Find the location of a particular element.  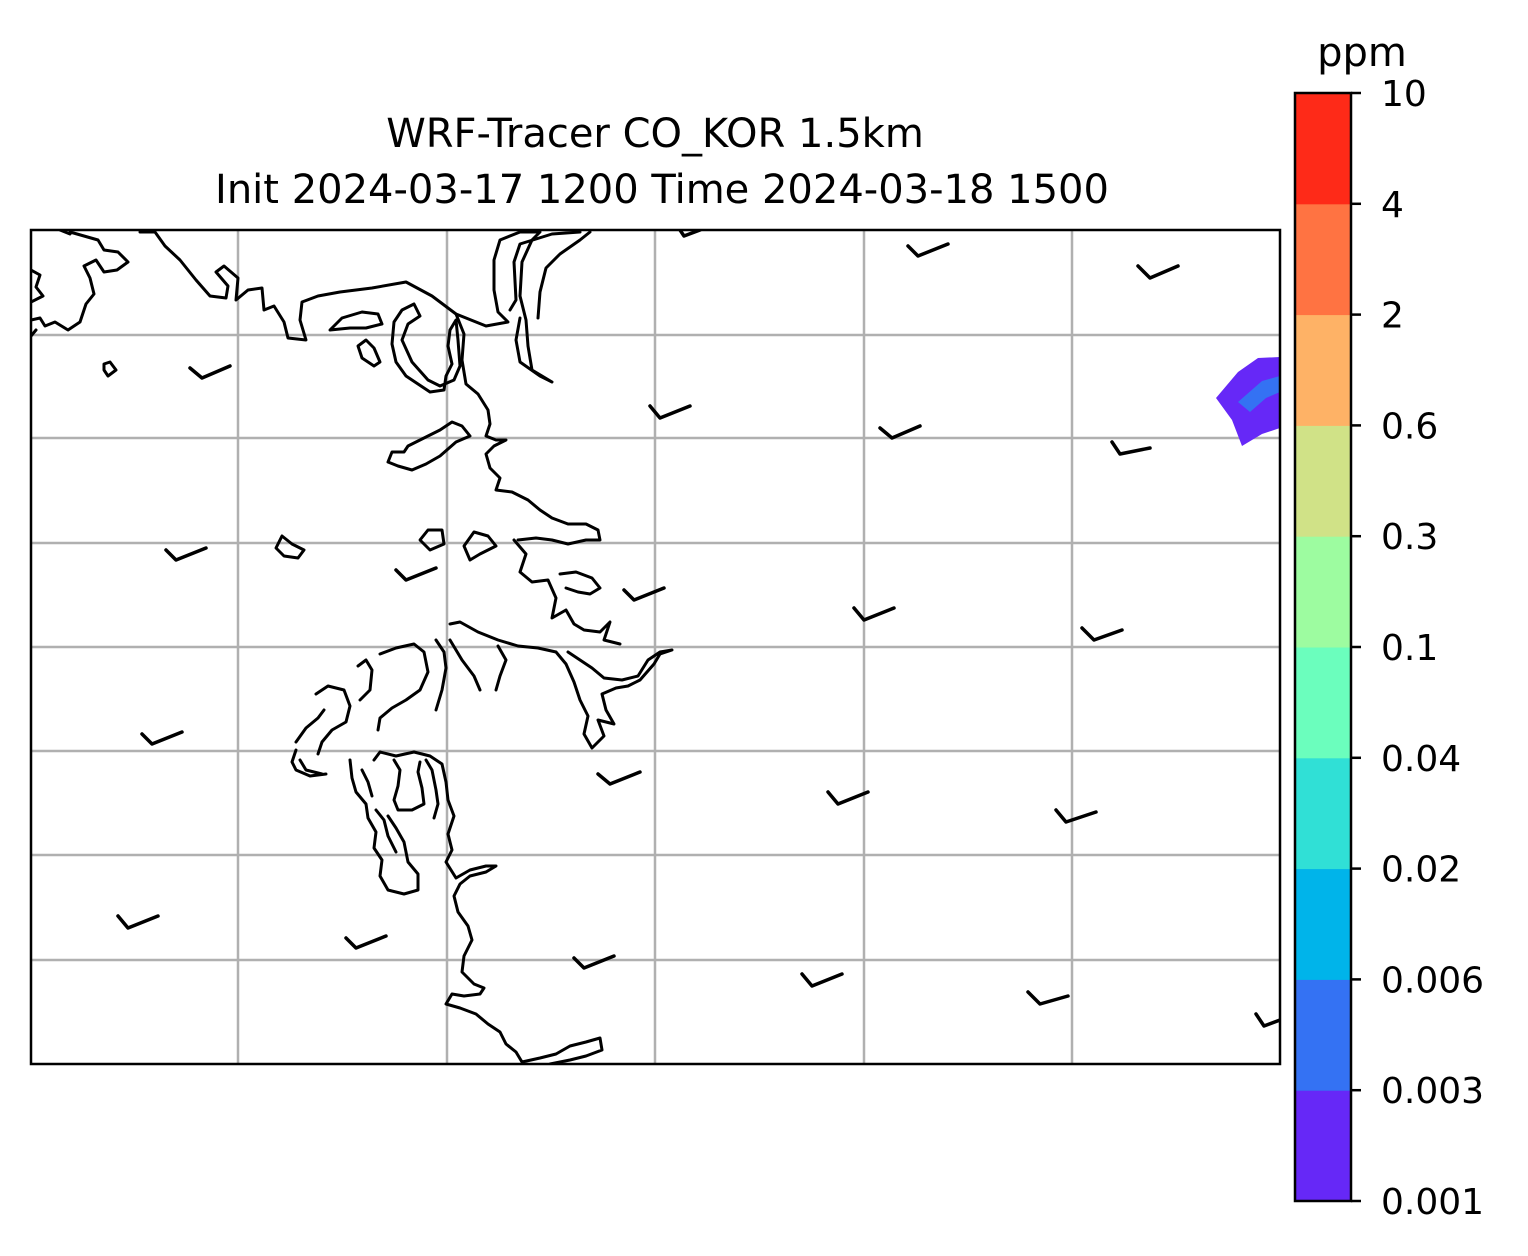

colorbar: ppm 0.001 0.003 0.006 0.02 0.04 0.1 0.3 0.6 2 4 10 is located at coordinates (1388, 626).